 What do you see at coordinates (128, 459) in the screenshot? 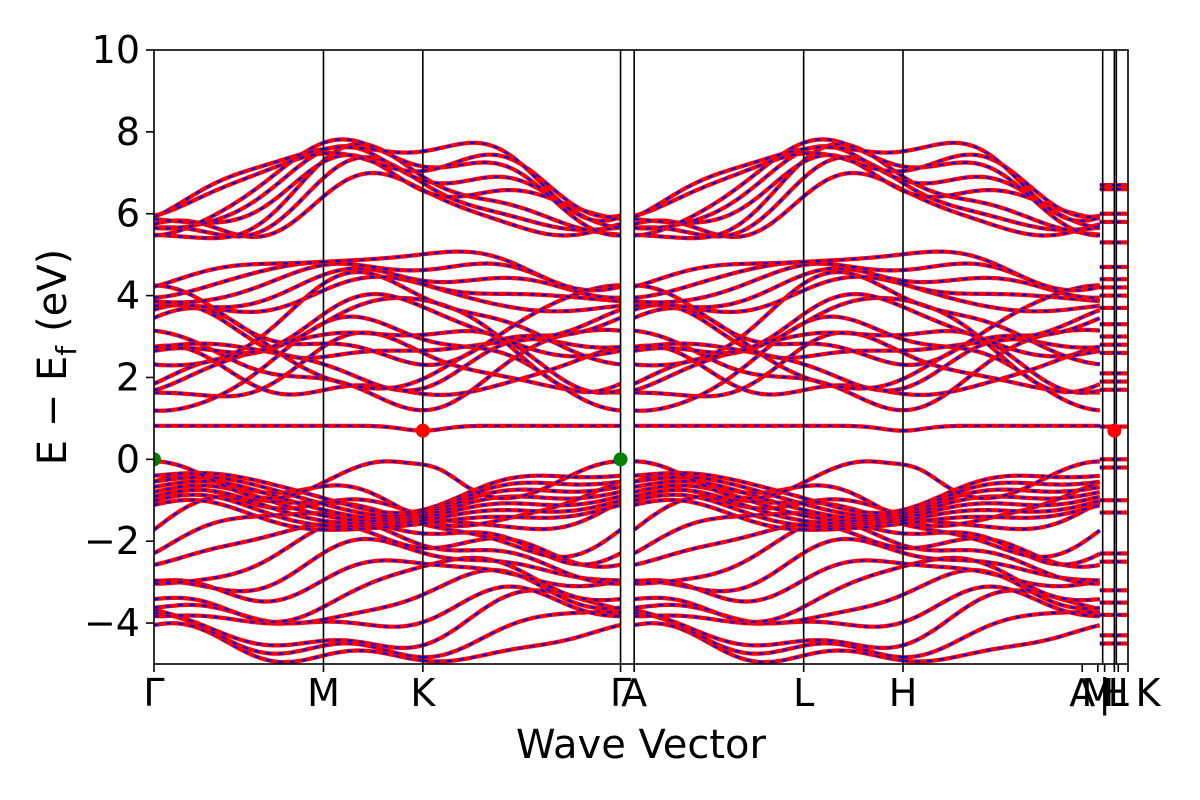
I see `y-tick-label: 0` at bounding box center [128, 459].